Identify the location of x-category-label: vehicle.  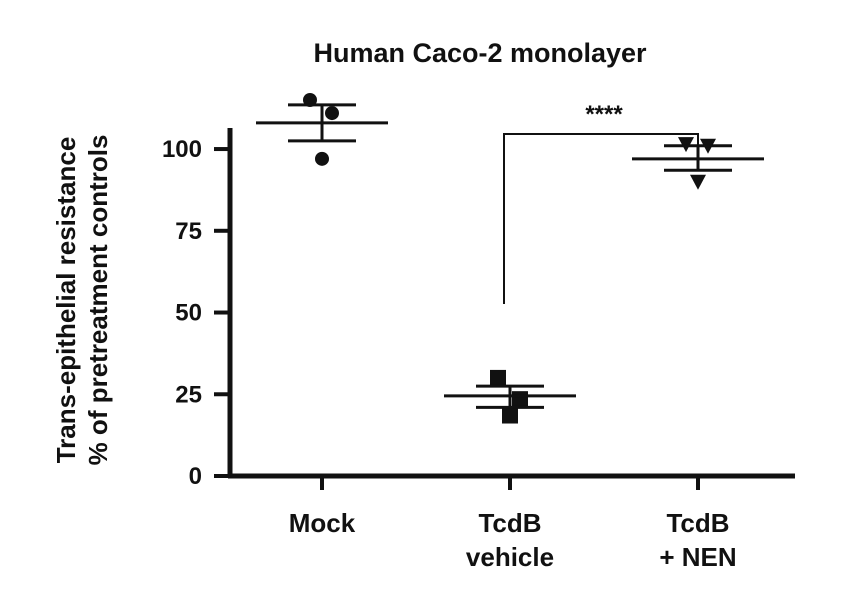
(510, 557).